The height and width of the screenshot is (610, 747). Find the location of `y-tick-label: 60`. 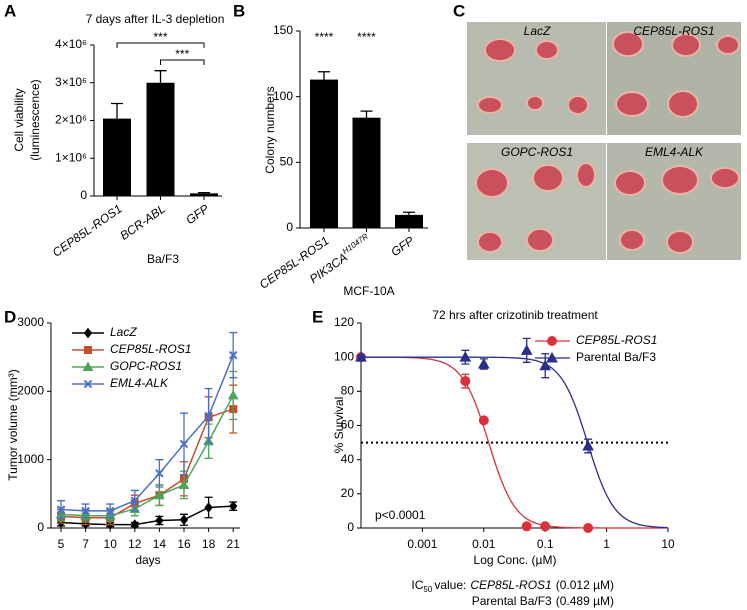

y-tick-label: 60 is located at coordinates (348, 425).